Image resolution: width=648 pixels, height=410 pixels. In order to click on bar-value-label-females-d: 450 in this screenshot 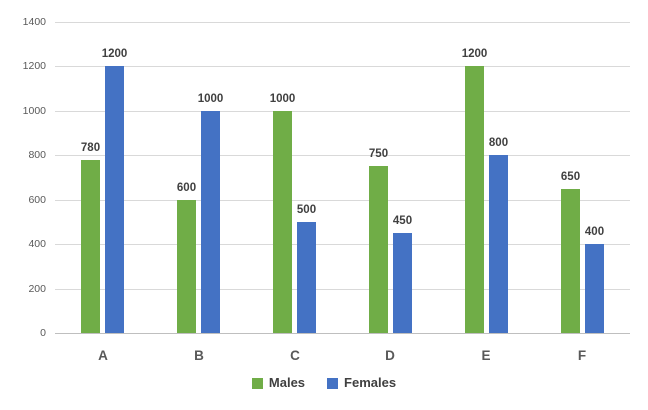, I will do `click(402, 221)`.